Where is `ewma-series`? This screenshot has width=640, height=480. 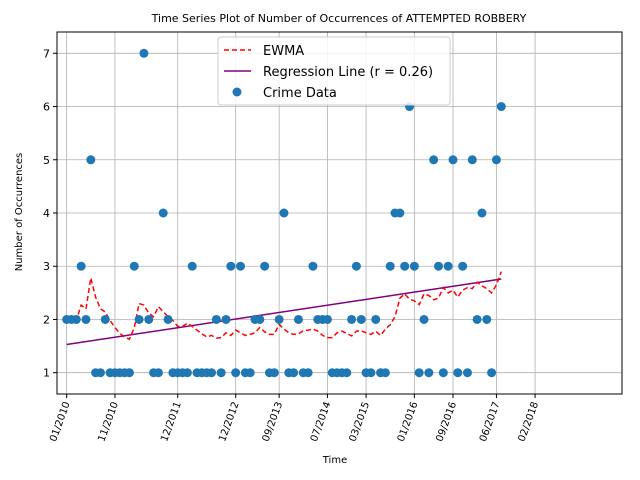 ewma-series is located at coordinates (284, 306).